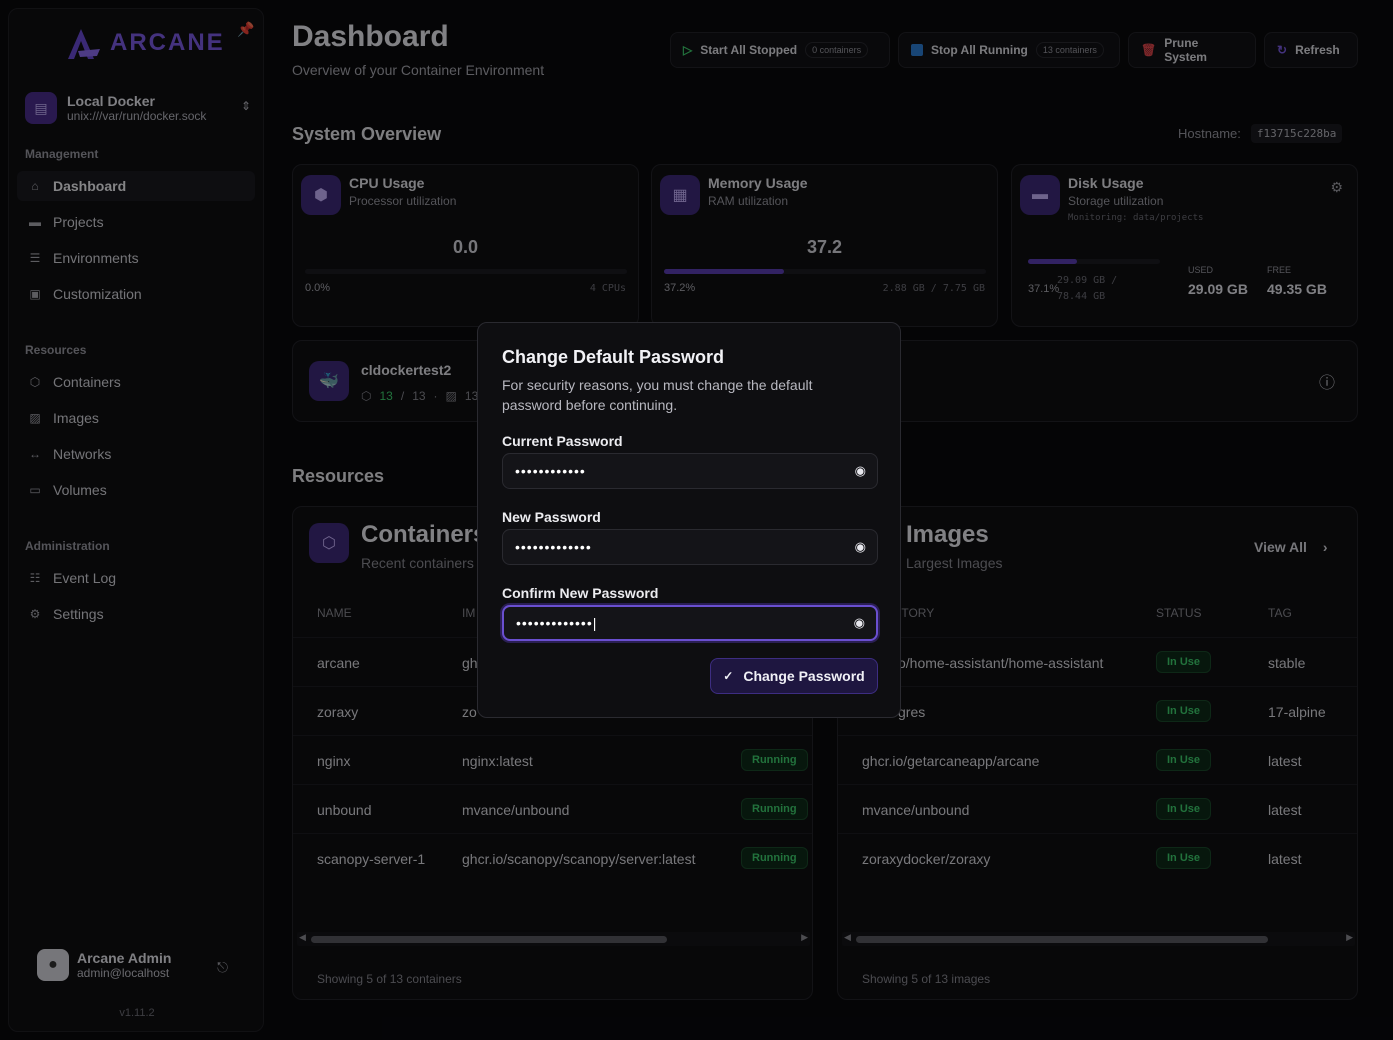  I want to click on containers-subtitle: Recent containers, so click(417, 563).